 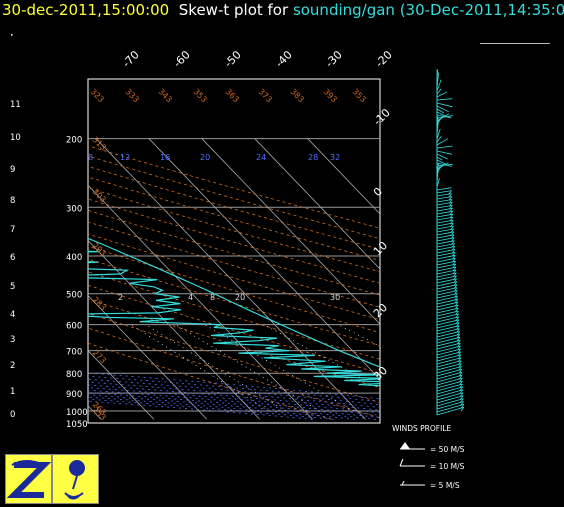 I want to click on height-km-label: 4, so click(x=12, y=315).